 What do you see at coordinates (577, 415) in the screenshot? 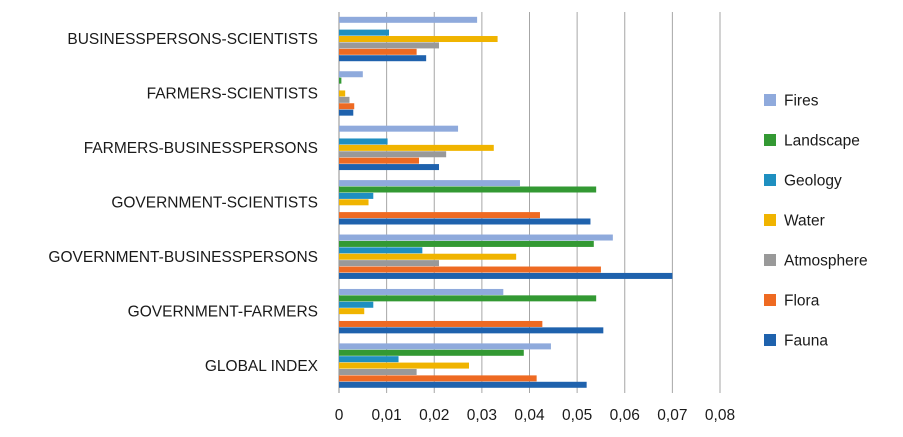
I see `tick-label: 0,05` at bounding box center [577, 415].